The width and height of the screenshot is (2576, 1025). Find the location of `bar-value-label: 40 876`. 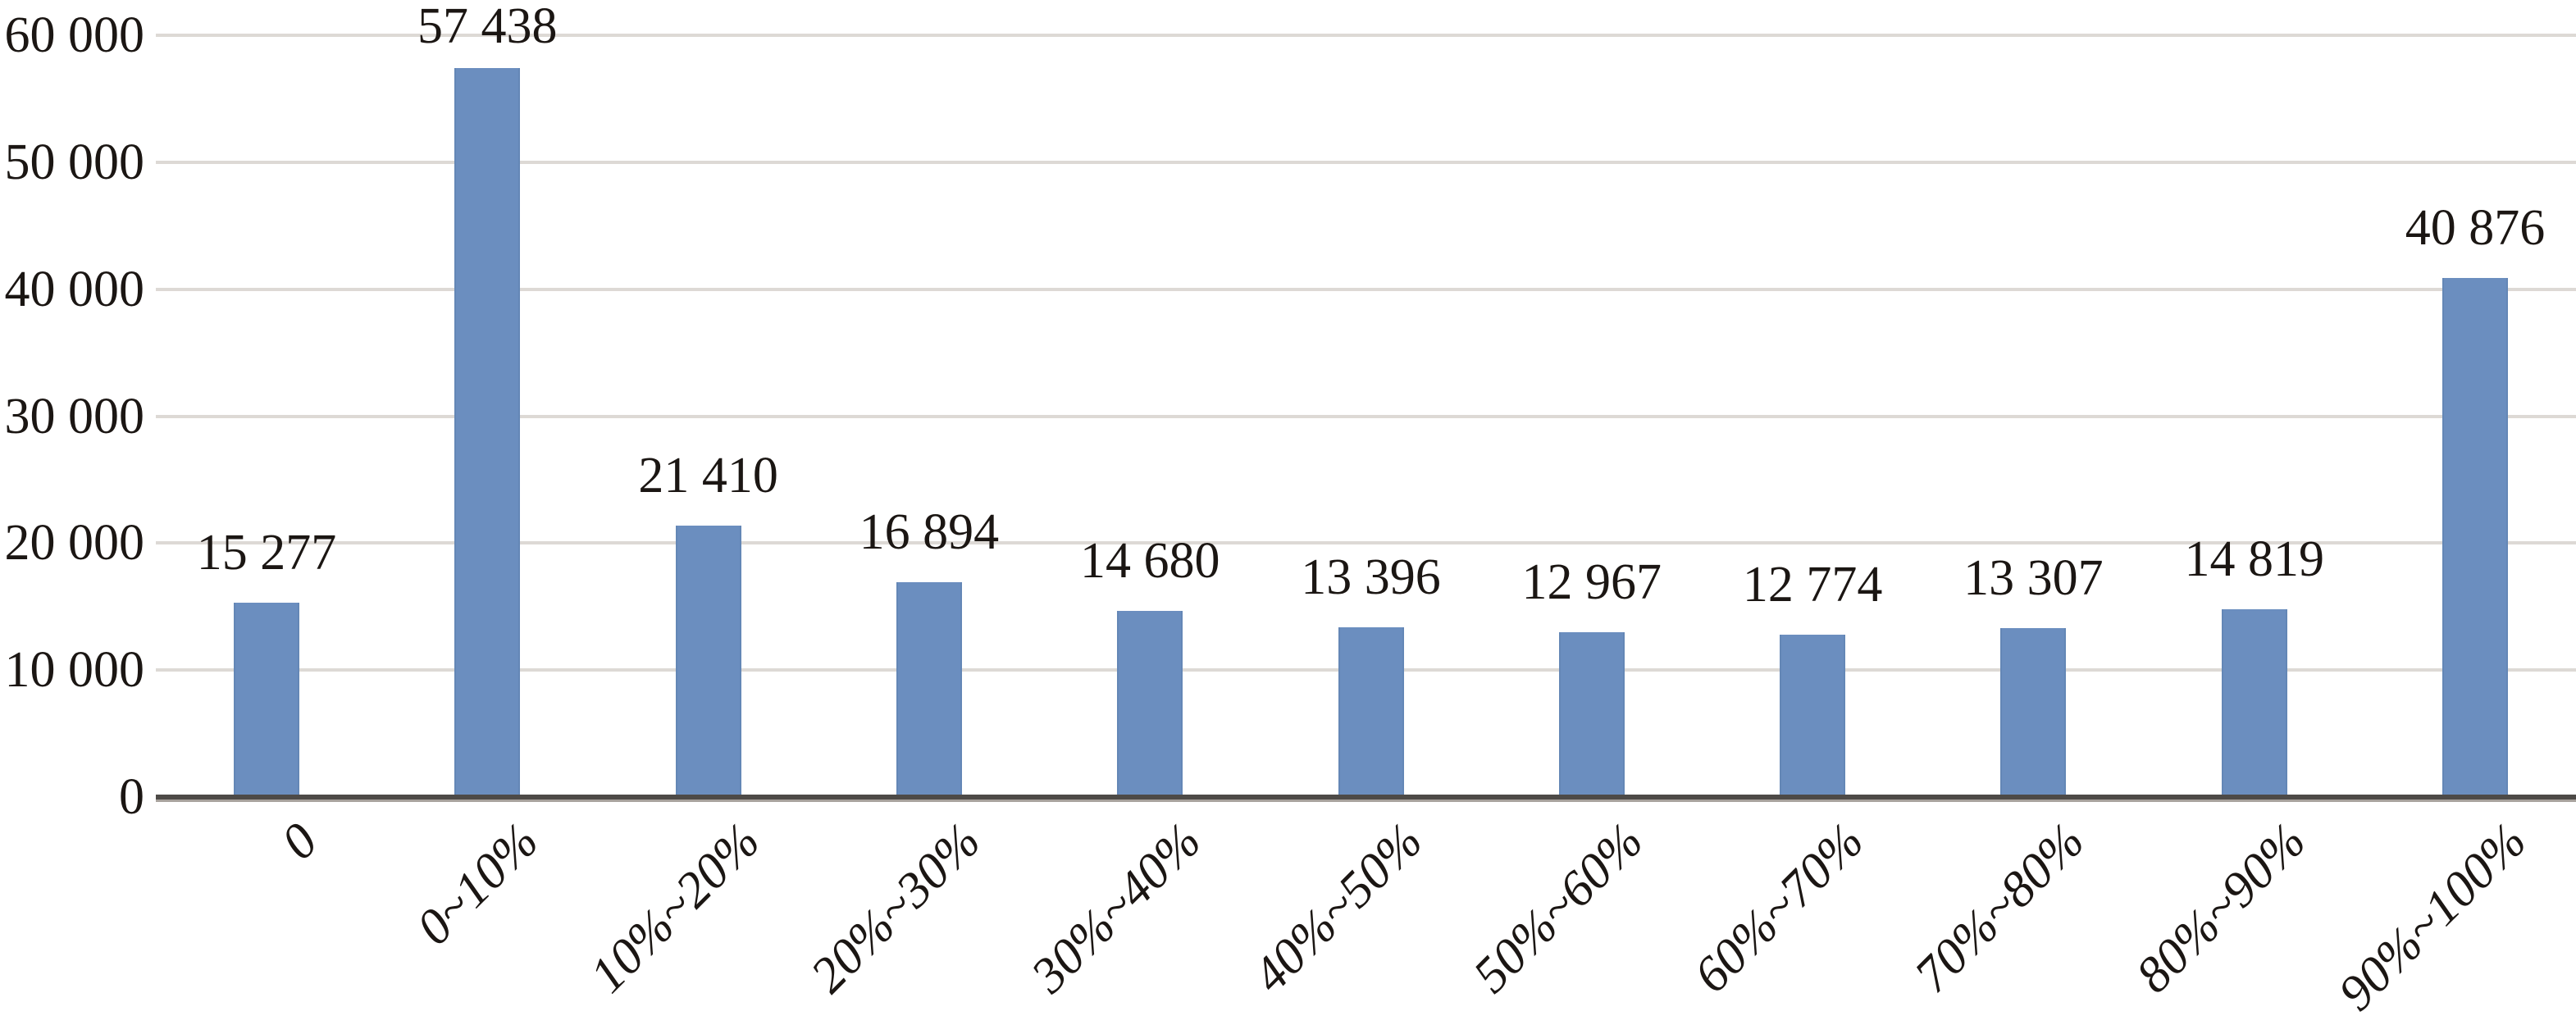

bar-value-label: 40 876 is located at coordinates (2475, 228).